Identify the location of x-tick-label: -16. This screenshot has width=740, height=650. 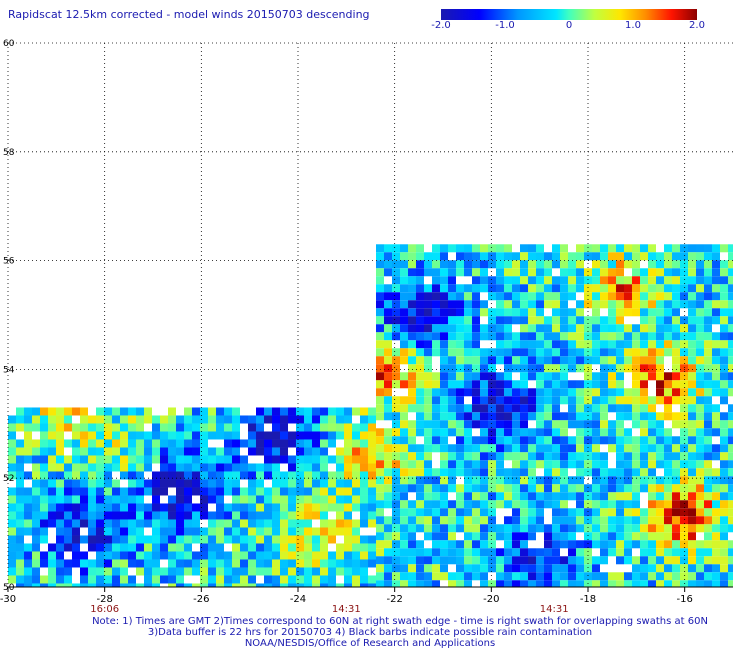
(684, 599).